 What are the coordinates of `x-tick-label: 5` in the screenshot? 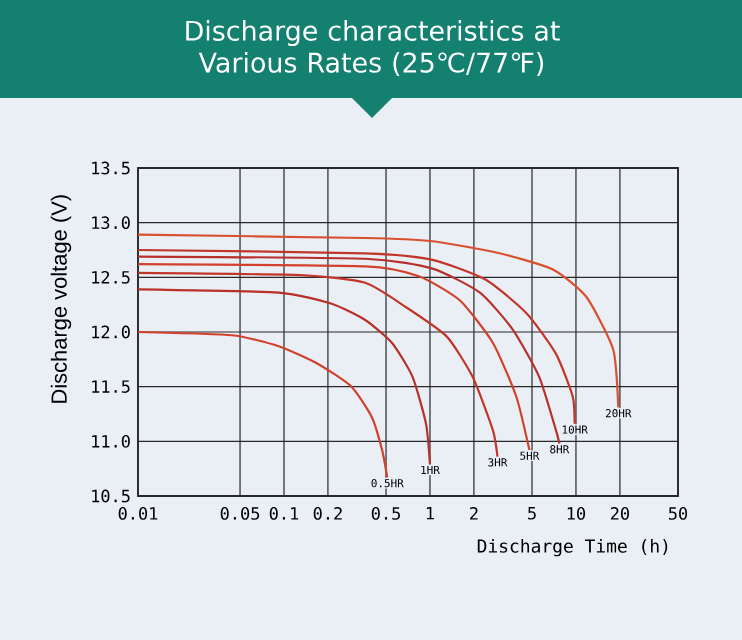 It's located at (532, 513).